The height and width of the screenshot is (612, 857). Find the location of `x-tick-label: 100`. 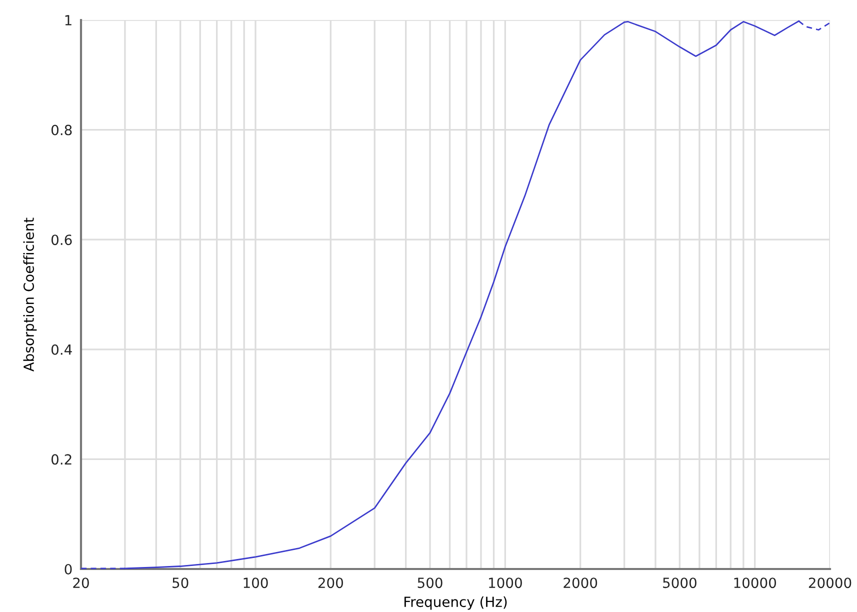

x-tick-label: 100 is located at coordinates (256, 583).